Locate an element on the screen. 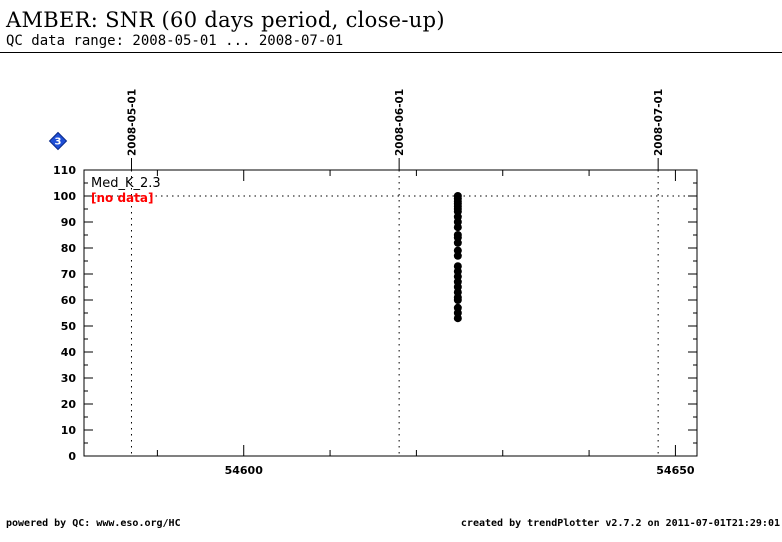 The height and width of the screenshot is (542, 782). y-tick-label: 110 is located at coordinates (64, 170).